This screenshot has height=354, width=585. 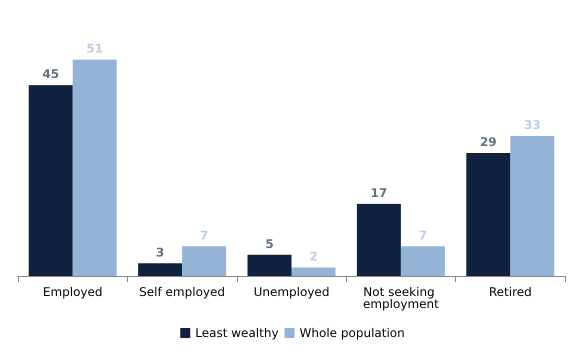 I want to click on data-label: 3, so click(x=160, y=252).